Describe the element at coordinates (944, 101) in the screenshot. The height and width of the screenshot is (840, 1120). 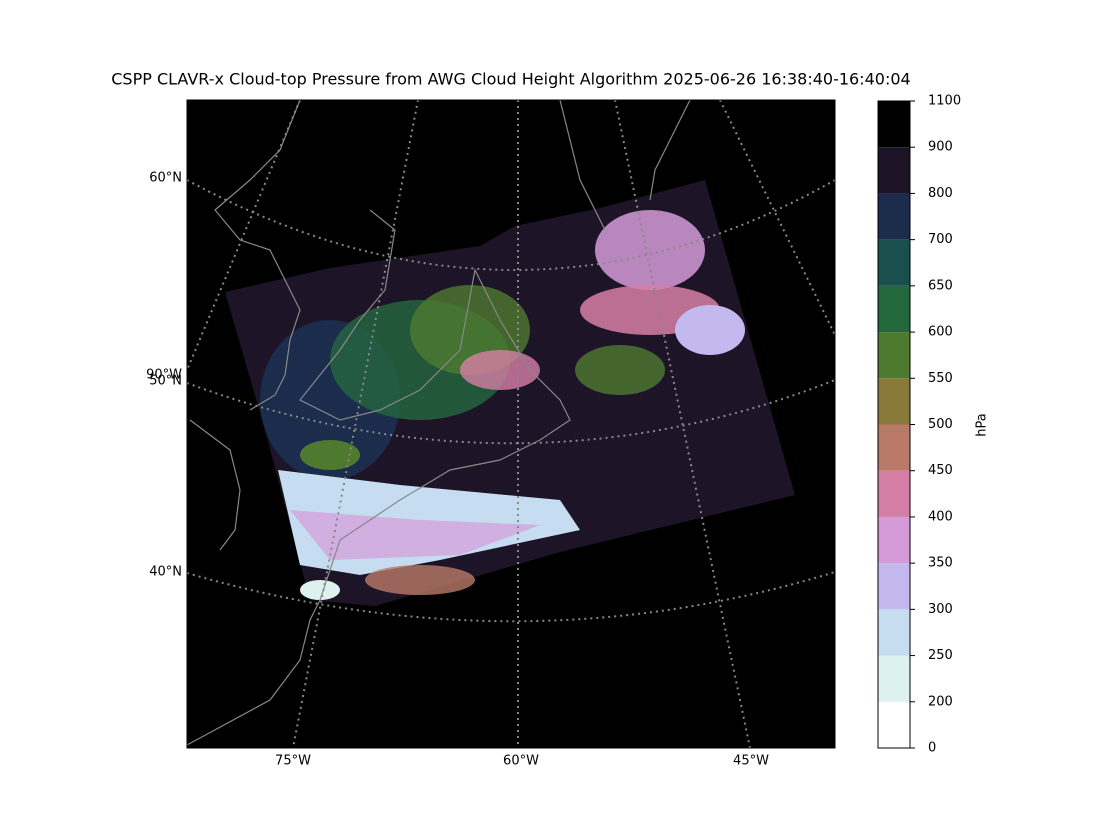
I see `colorbar-tick-label: 1100` at that location.